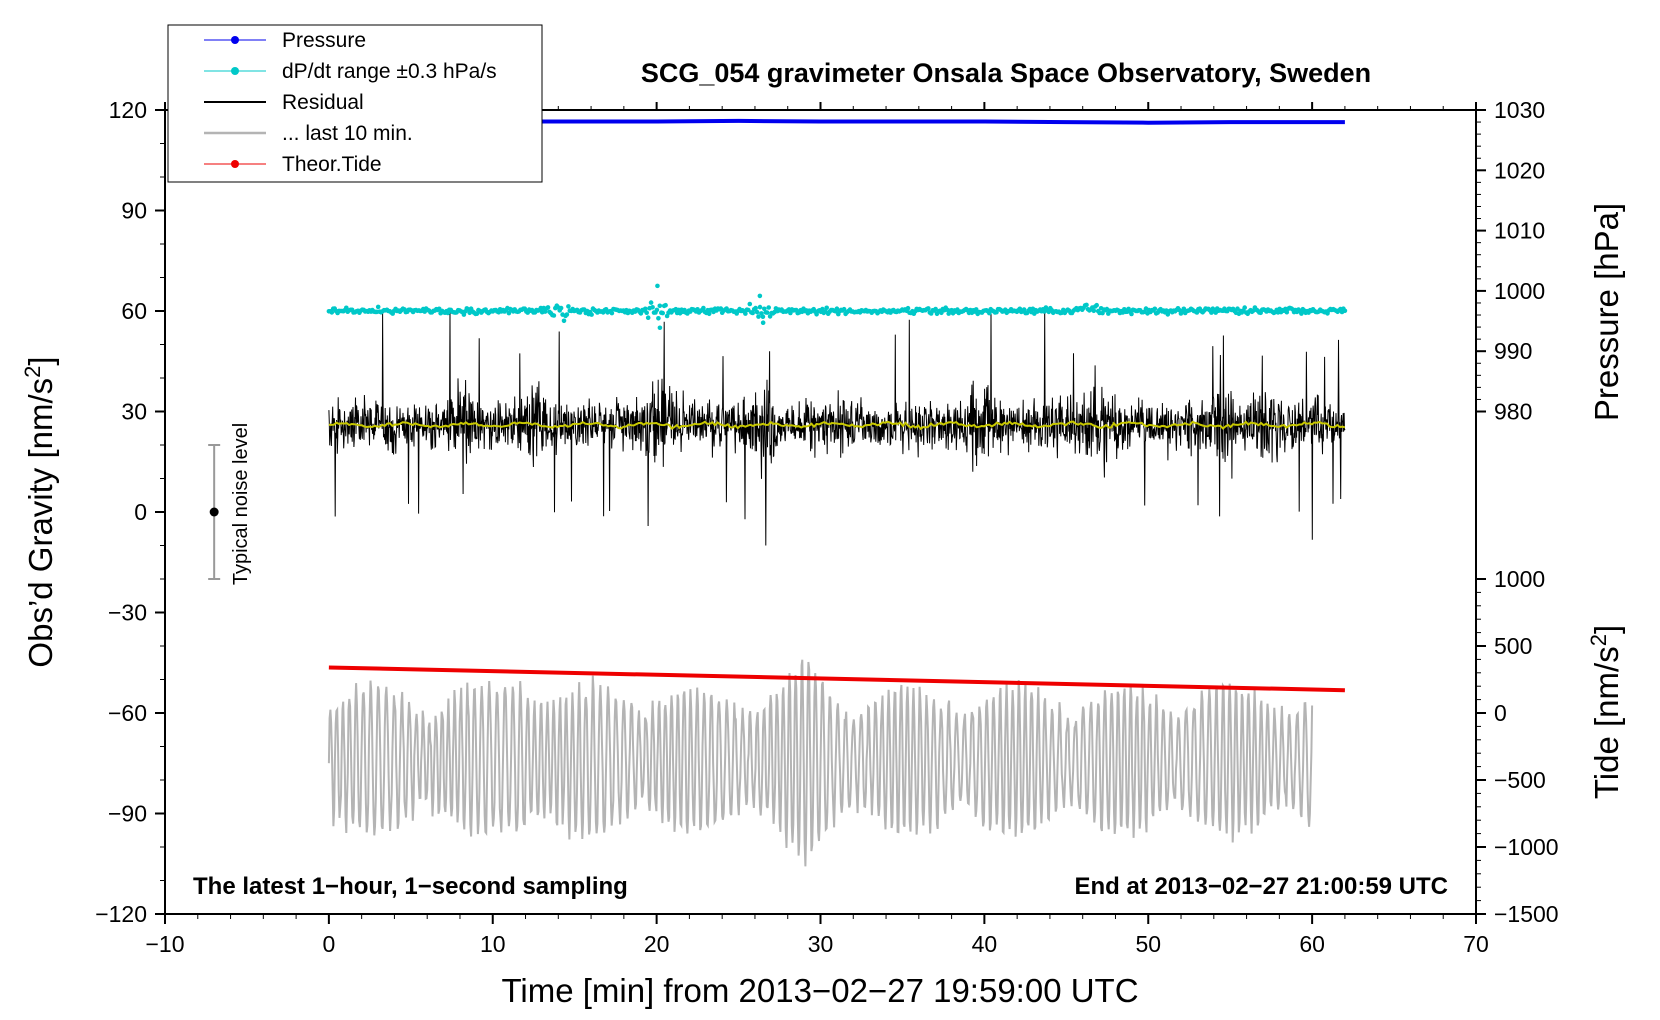 The height and width of the screenshot is (1020, 1660). I want to click on x-tick-label: 30, so click(821, 944).